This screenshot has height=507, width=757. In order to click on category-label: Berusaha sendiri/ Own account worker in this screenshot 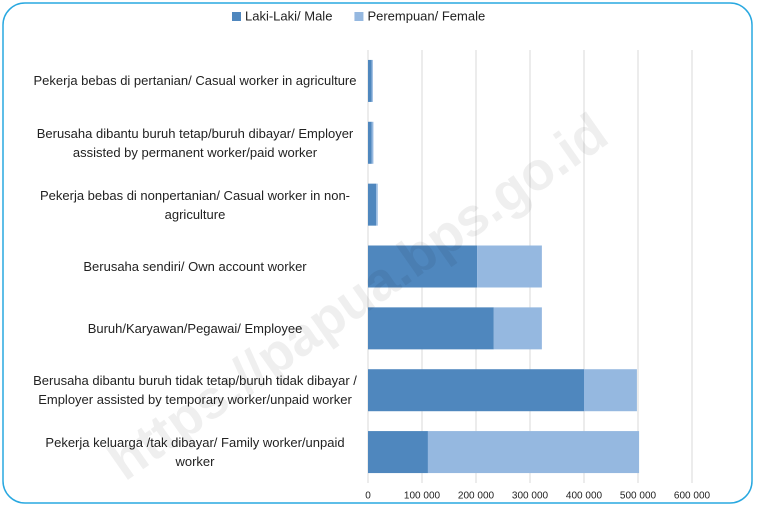, I will do `click(195, 266)`.